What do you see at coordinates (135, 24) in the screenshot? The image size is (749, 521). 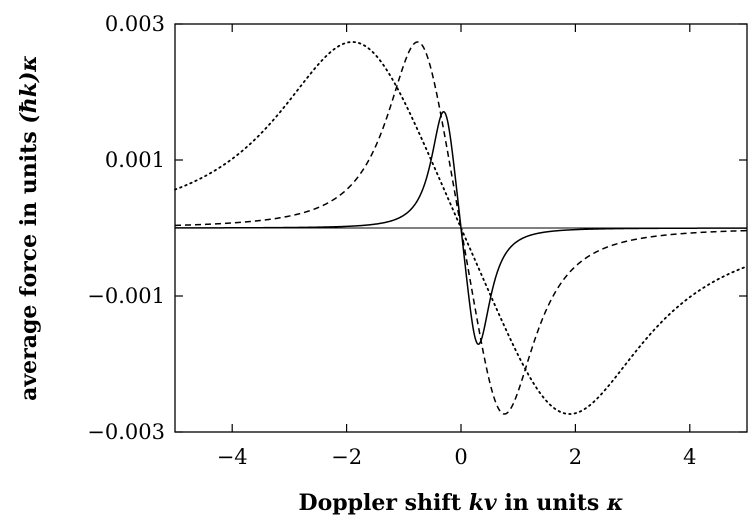 I see `y-tick-label: 0.003` at bounding box center [135, 24].